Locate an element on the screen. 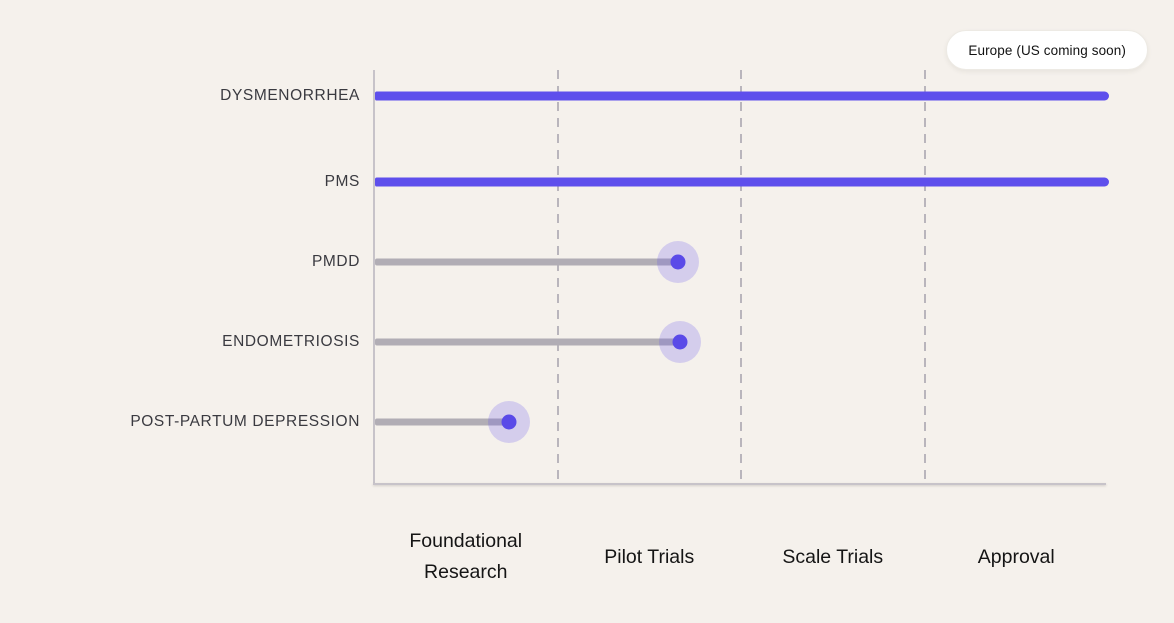 This screenshot has width=1174, height=623. milestone-dot-pmdd is located at coordinates (678, 262).